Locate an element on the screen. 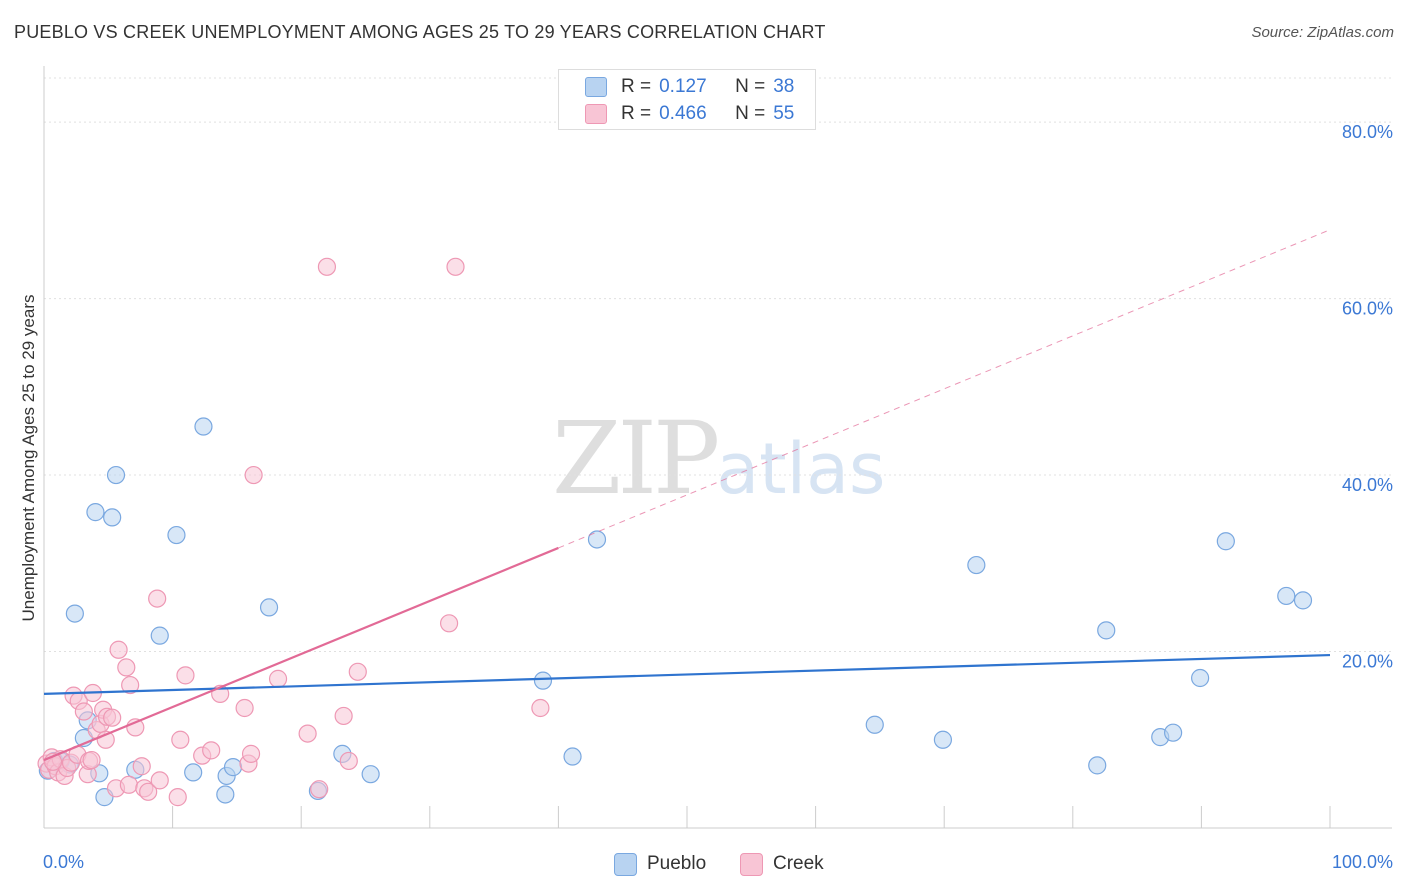 Image resolution: width=1406 pixels, height=892 pixels. legend-n-value: 55 is located at coordinates (784, 113).